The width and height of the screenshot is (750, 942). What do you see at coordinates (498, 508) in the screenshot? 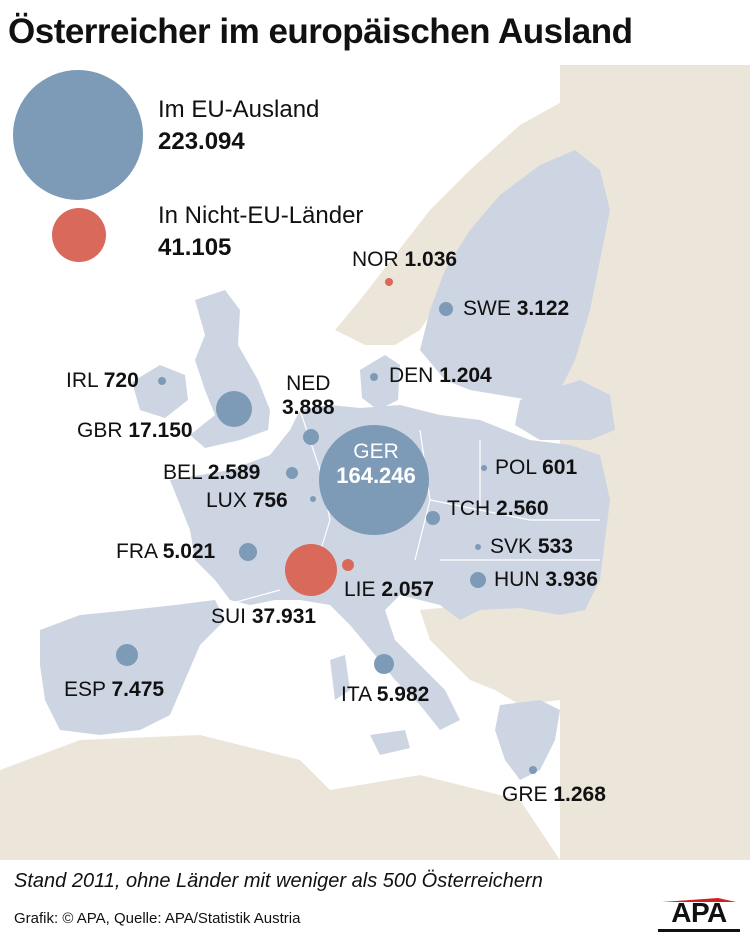
I see `label-tch: TCH 2.560` at bounding box center [498, 508].